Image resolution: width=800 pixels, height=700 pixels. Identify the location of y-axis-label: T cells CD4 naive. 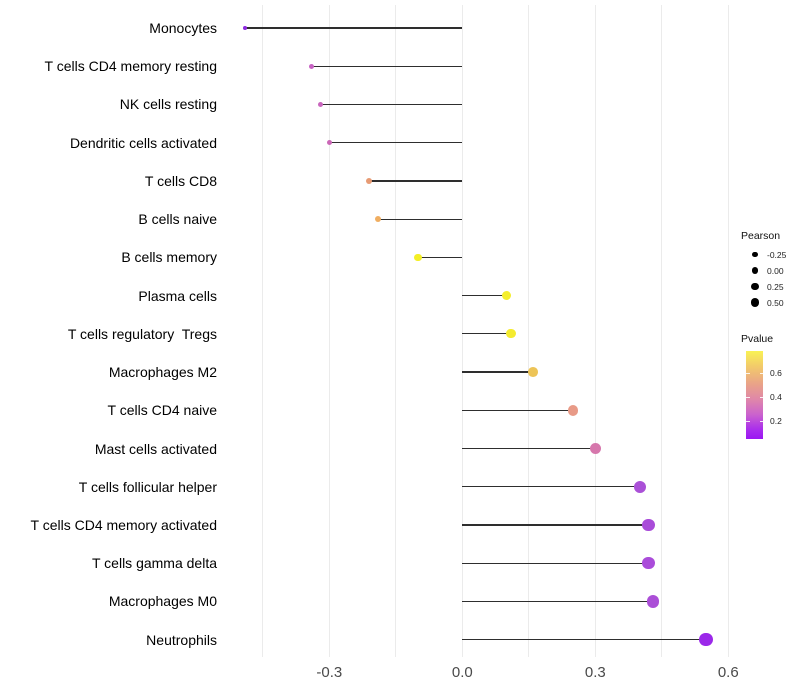
(162, 410).